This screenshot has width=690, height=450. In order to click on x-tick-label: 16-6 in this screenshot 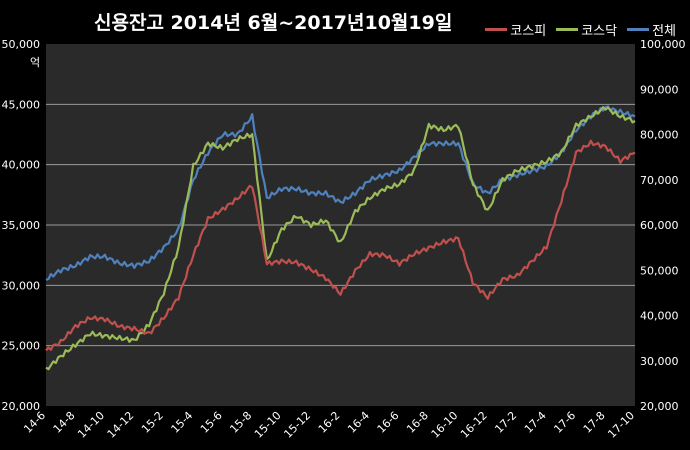, I will do `click(388, 422)`.